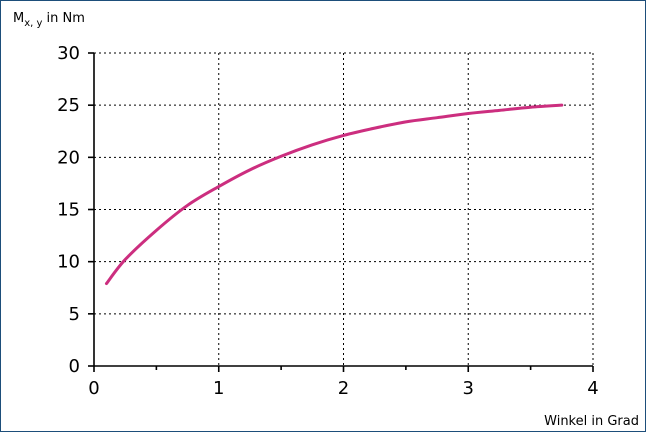 The width and height of the screenshot is (646, 432). Describe the element at coordinates (468, 388) in the screenshot. I see `x-tick-label-3: 3` at that location.